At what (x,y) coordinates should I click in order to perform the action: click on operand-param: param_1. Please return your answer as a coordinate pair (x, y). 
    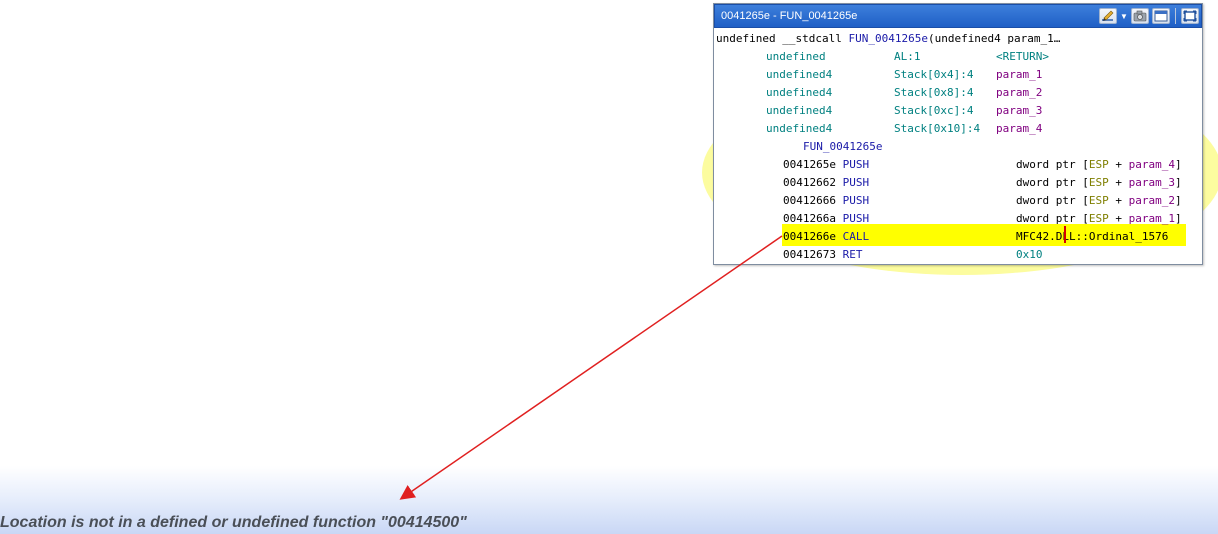
    Looking at the image, I should click on (1151, 218).